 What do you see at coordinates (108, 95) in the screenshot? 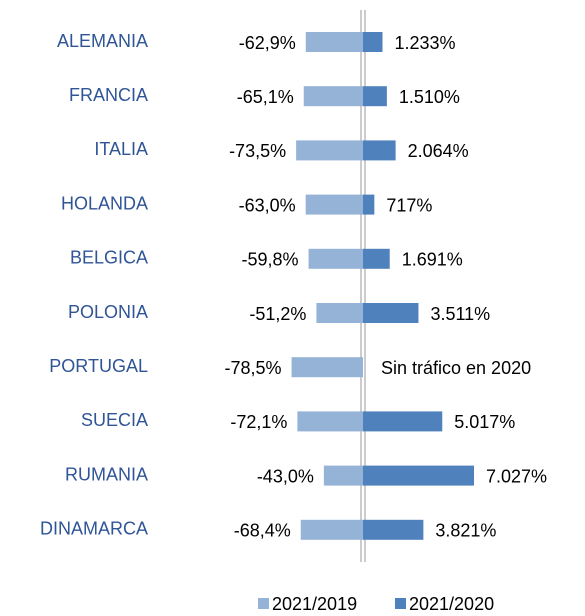
I see `category-label: FRANCIA` at bounding box center [108, 95].